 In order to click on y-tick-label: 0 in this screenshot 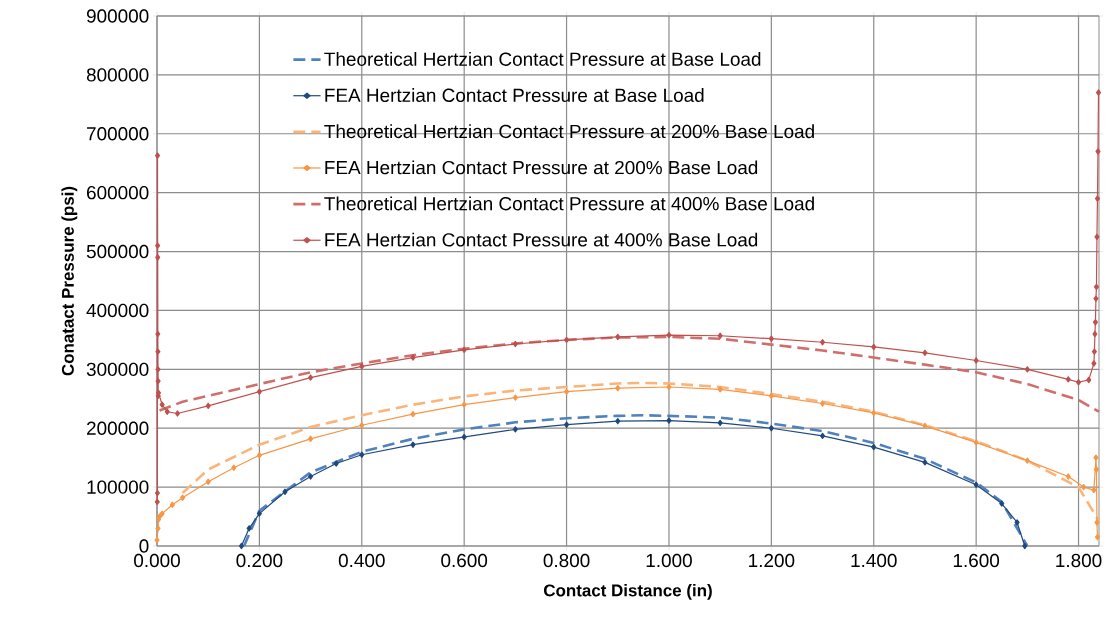, I will do `click(144, 546)`.